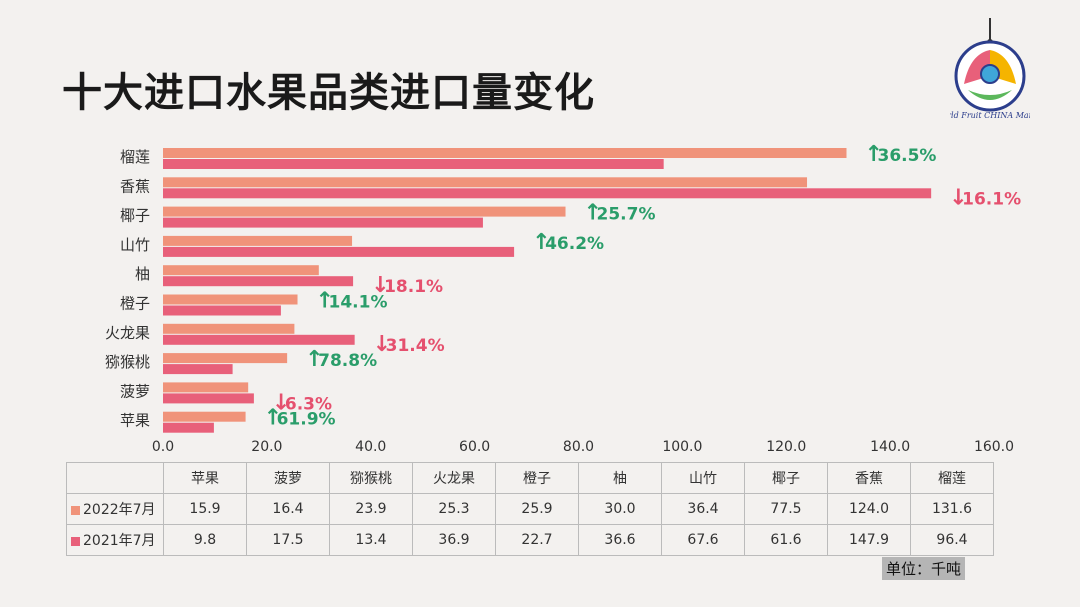 This screenshot has height=607, width=1080. What do you see at coordinates (135, 157) in the screenshot?
I see `category-label: 榴莲` at bounding box center [135, 157].